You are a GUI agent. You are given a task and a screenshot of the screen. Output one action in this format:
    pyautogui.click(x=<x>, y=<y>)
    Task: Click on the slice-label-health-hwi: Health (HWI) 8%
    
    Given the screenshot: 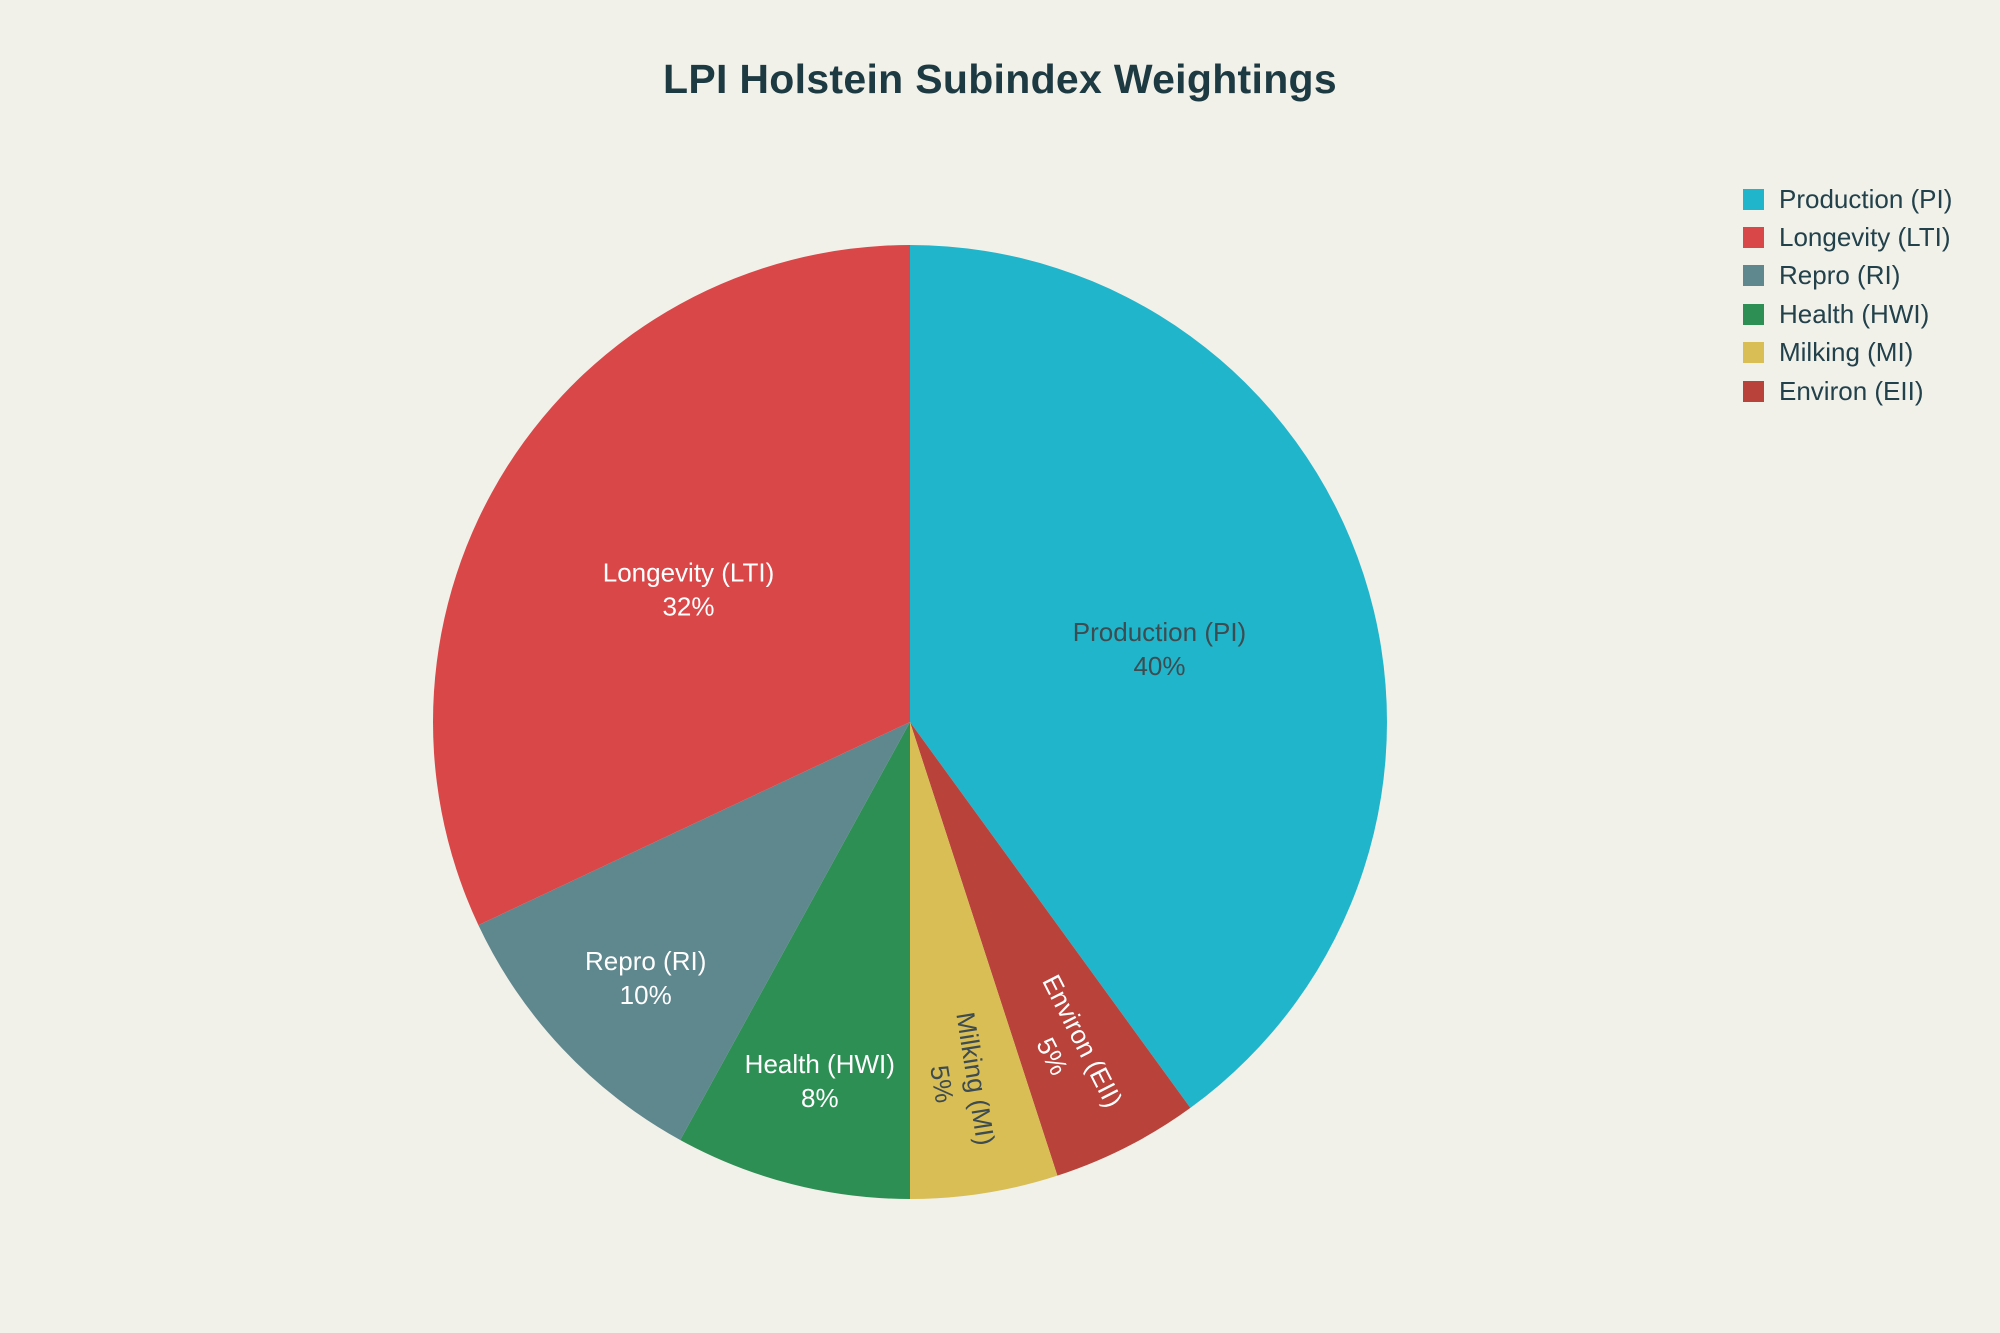 What is the action you would take?
    pyautogui.click(x=820, y=1081)
    